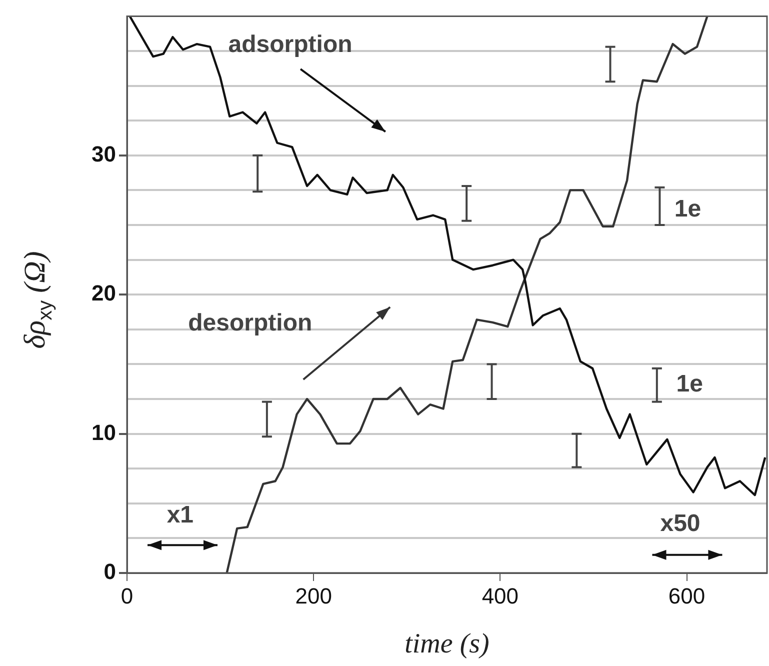 Image resolution: width=769 pixels, height=666 pixels. Describe the element at coordinates (680, 523) in the screenshot. I see `annotation: x50` at that location.